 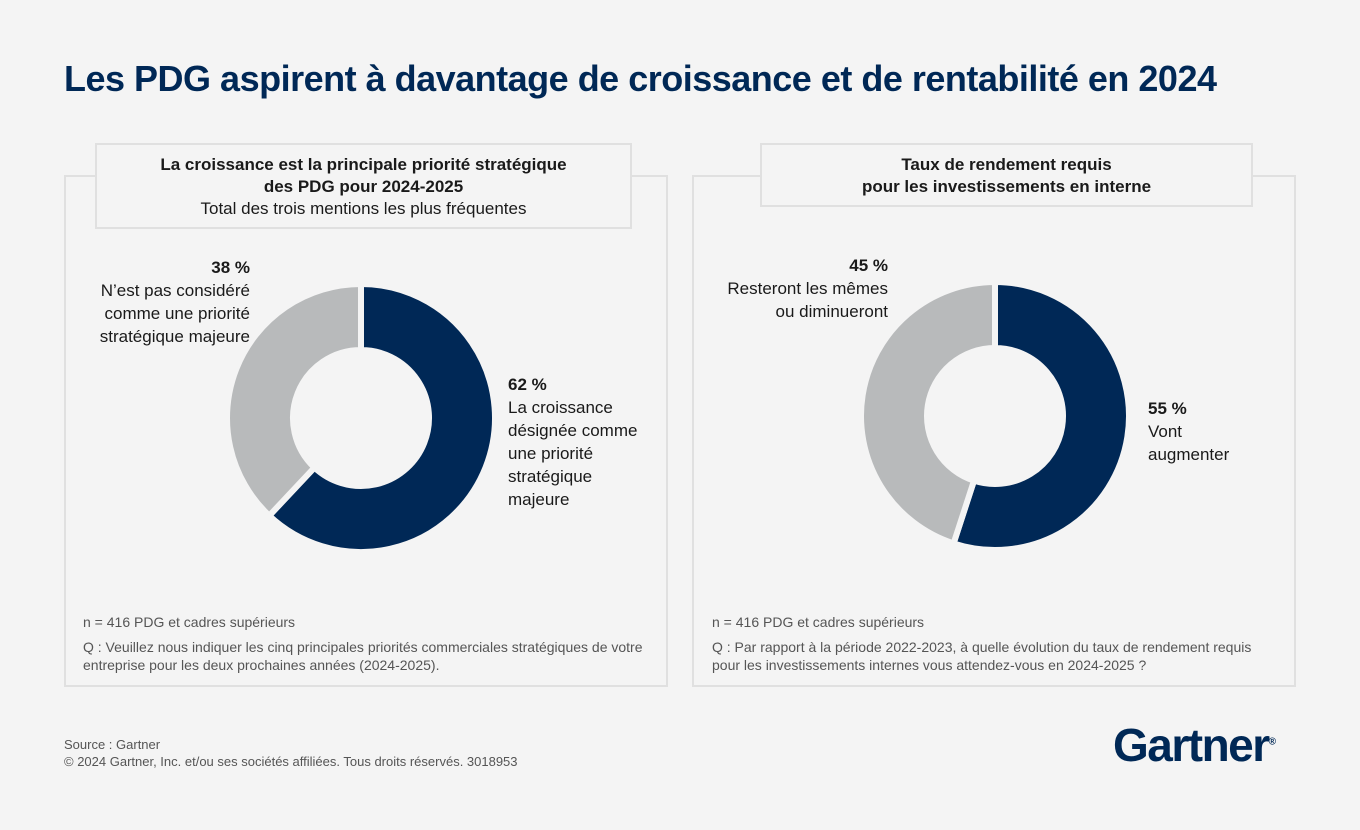 I want to click on left-donut-slice-navy, so click(x=380, y=418).